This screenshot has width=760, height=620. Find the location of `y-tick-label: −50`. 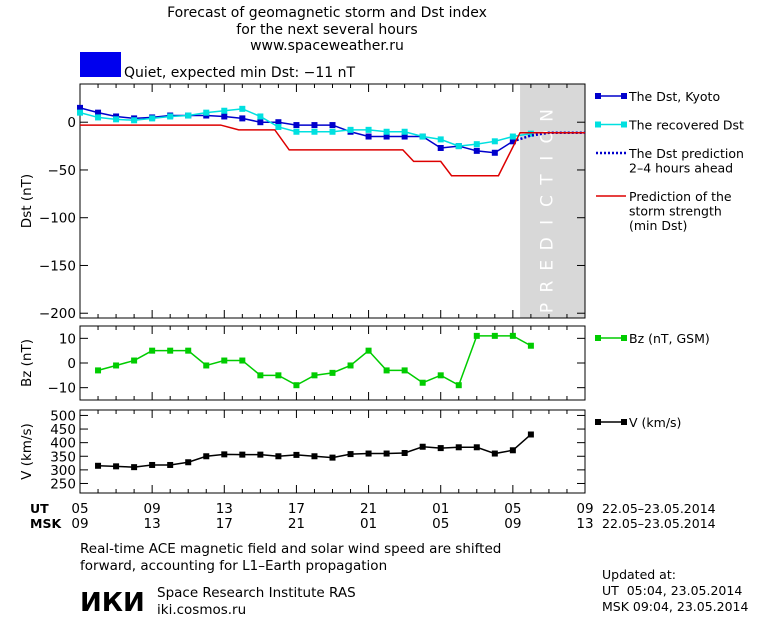

y-tick-label: −50 is located at coordinates (62, 171).